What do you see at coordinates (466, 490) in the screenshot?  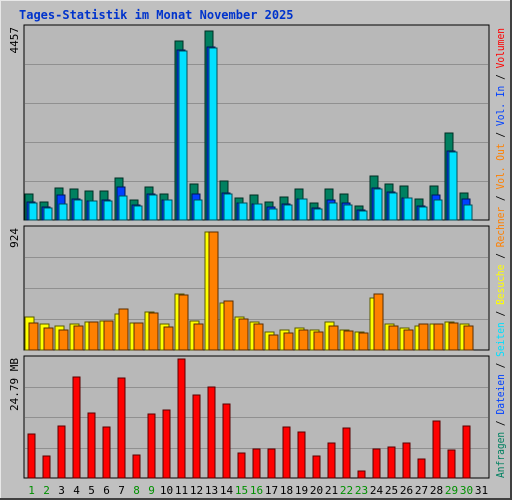 I see `x-tick-label-day-30: 30` at bounding box center [466, 490].